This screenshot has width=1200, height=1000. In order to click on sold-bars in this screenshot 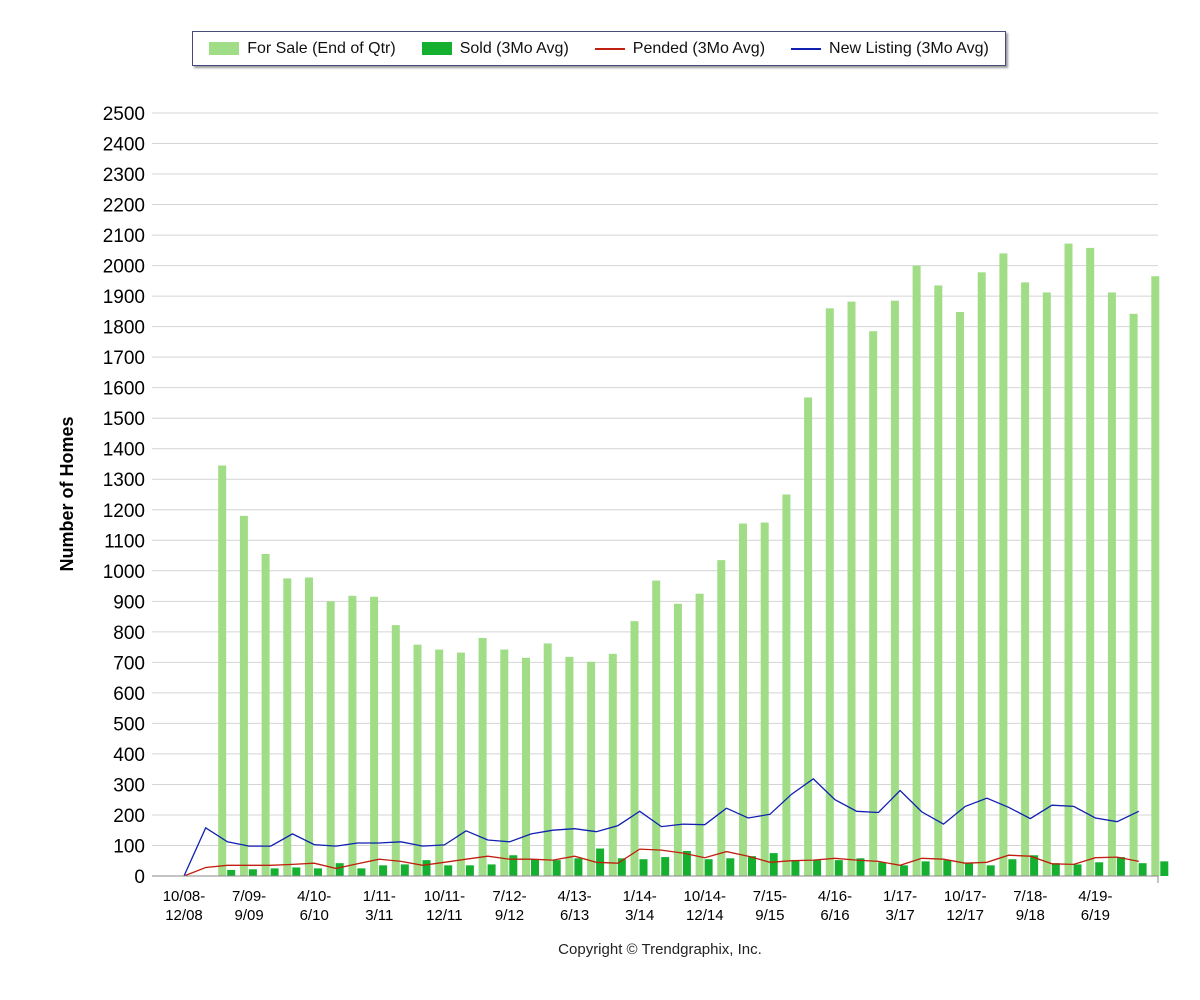, I will do `click(698, 862)`.